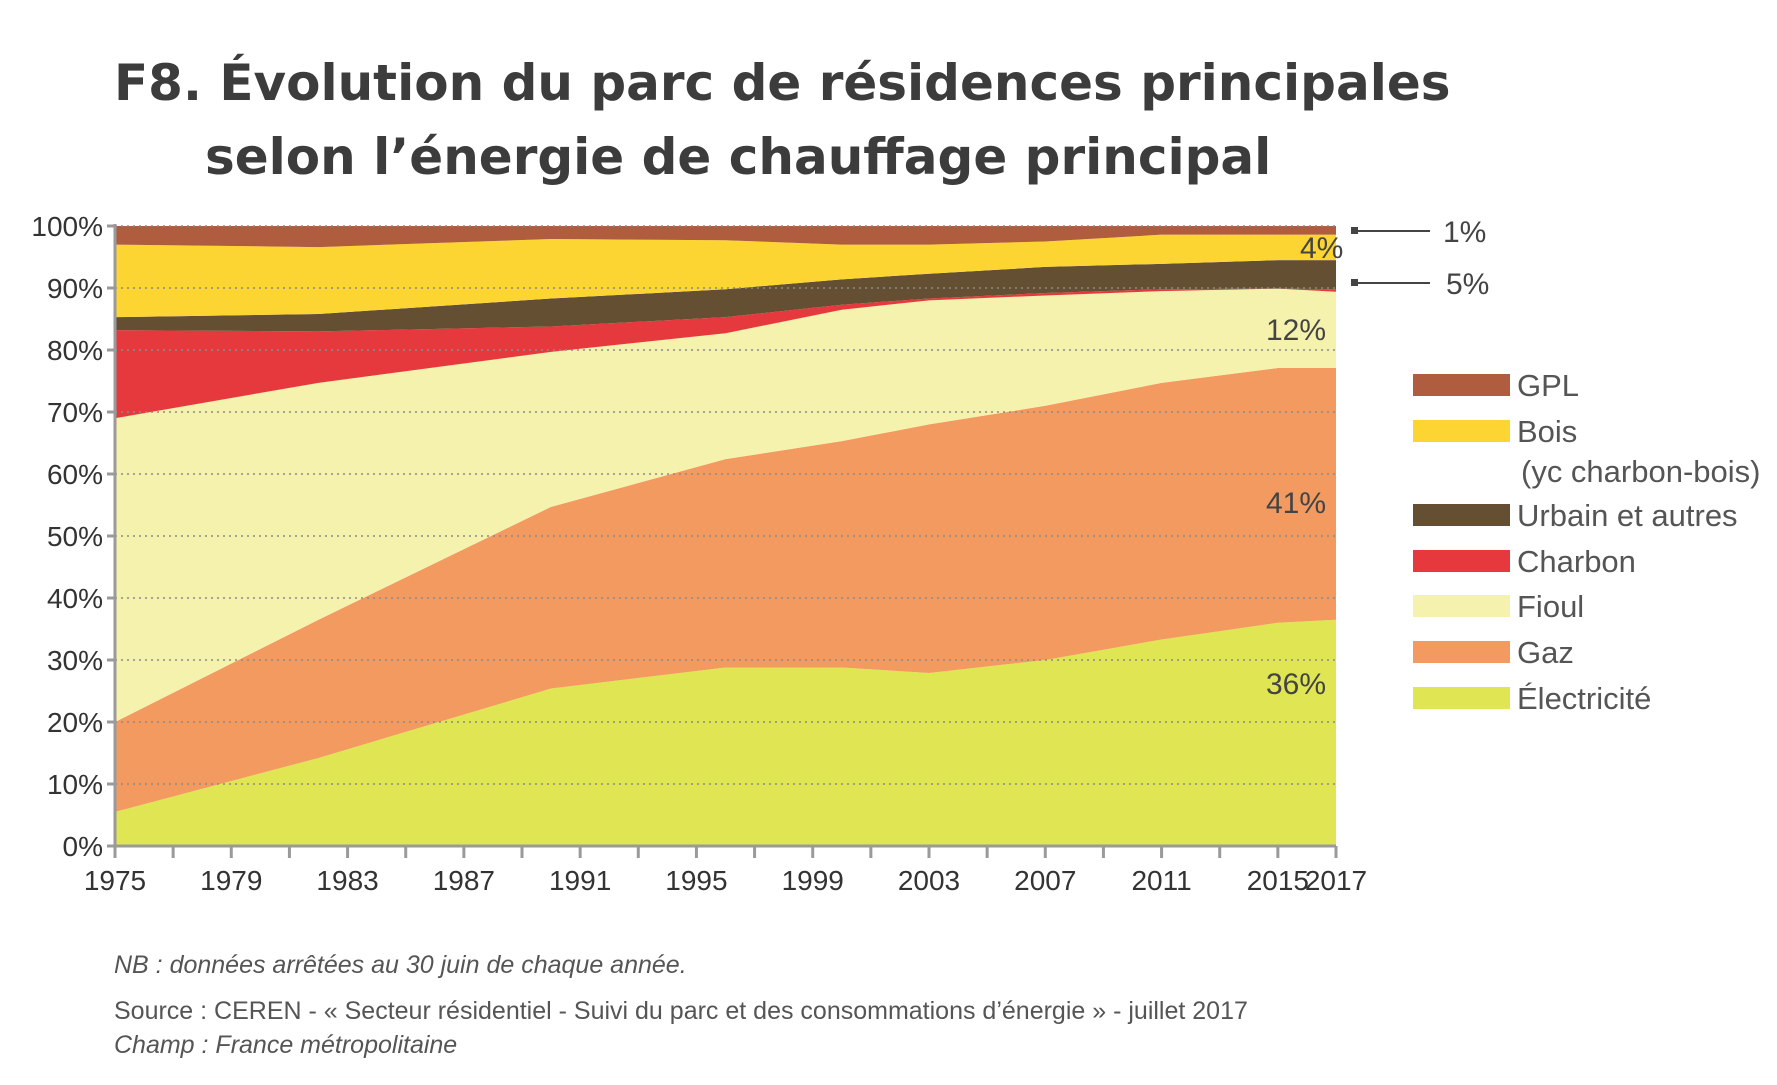  Describe the element at coordinates (1296, 684) in the screenshot. I see `label-electricite: 36%` at that location.